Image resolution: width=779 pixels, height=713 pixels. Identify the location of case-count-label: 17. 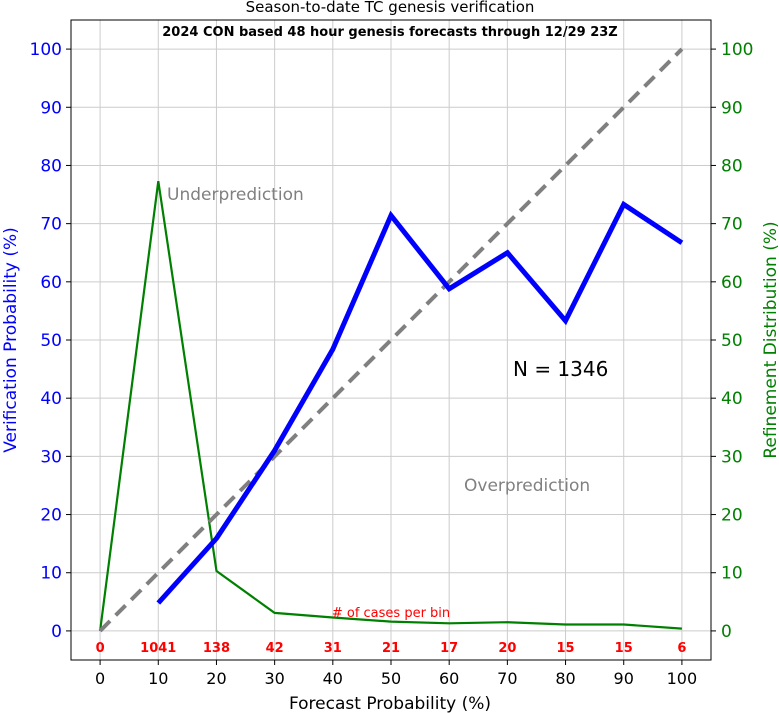
(449, 648).